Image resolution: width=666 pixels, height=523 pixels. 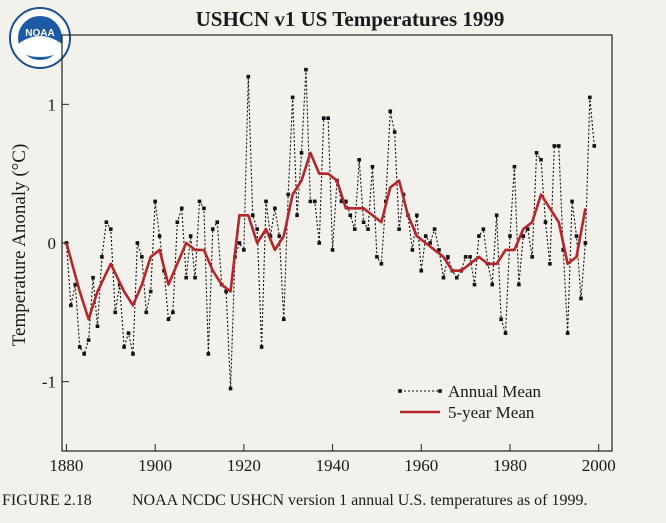 What do you see at coordinates (599, 465) in the screenshot?
I see `x-tick-label: 2000` at bounding box center [599, 465].